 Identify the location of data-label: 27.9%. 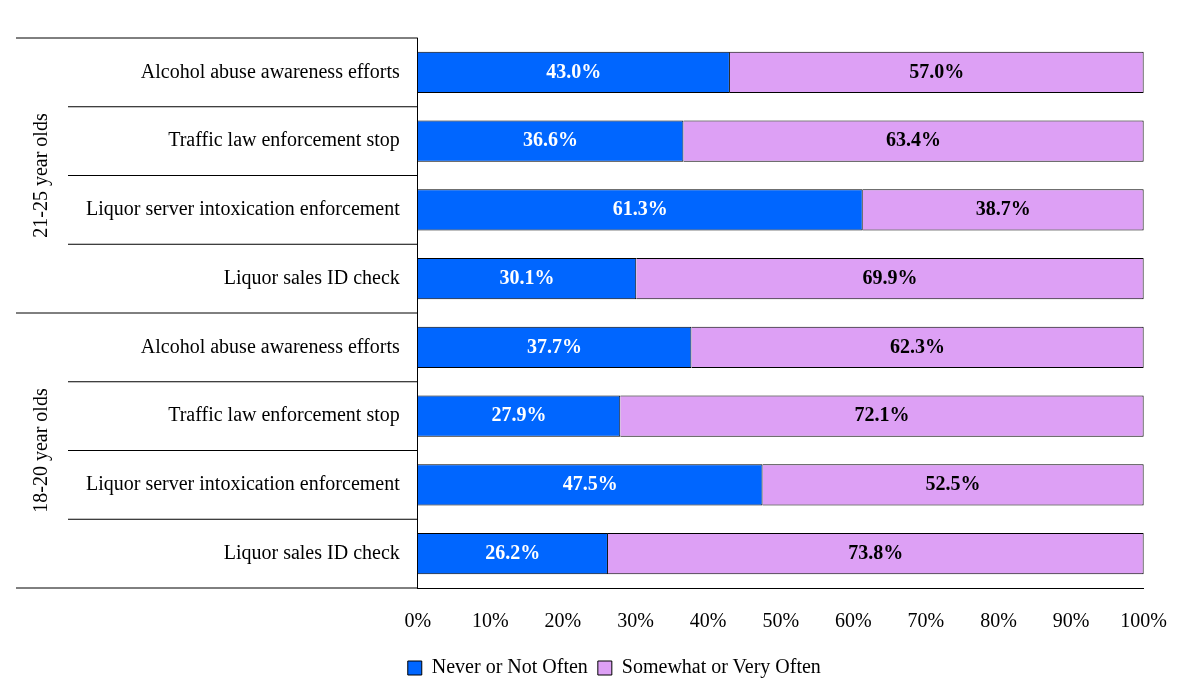
(519, 414).